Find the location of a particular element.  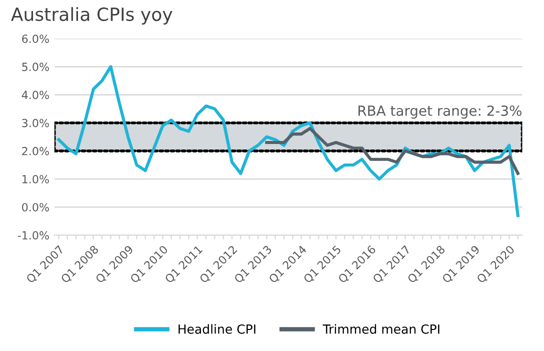

y-tick-label: 2.0% is located at coordinates (35, 151).